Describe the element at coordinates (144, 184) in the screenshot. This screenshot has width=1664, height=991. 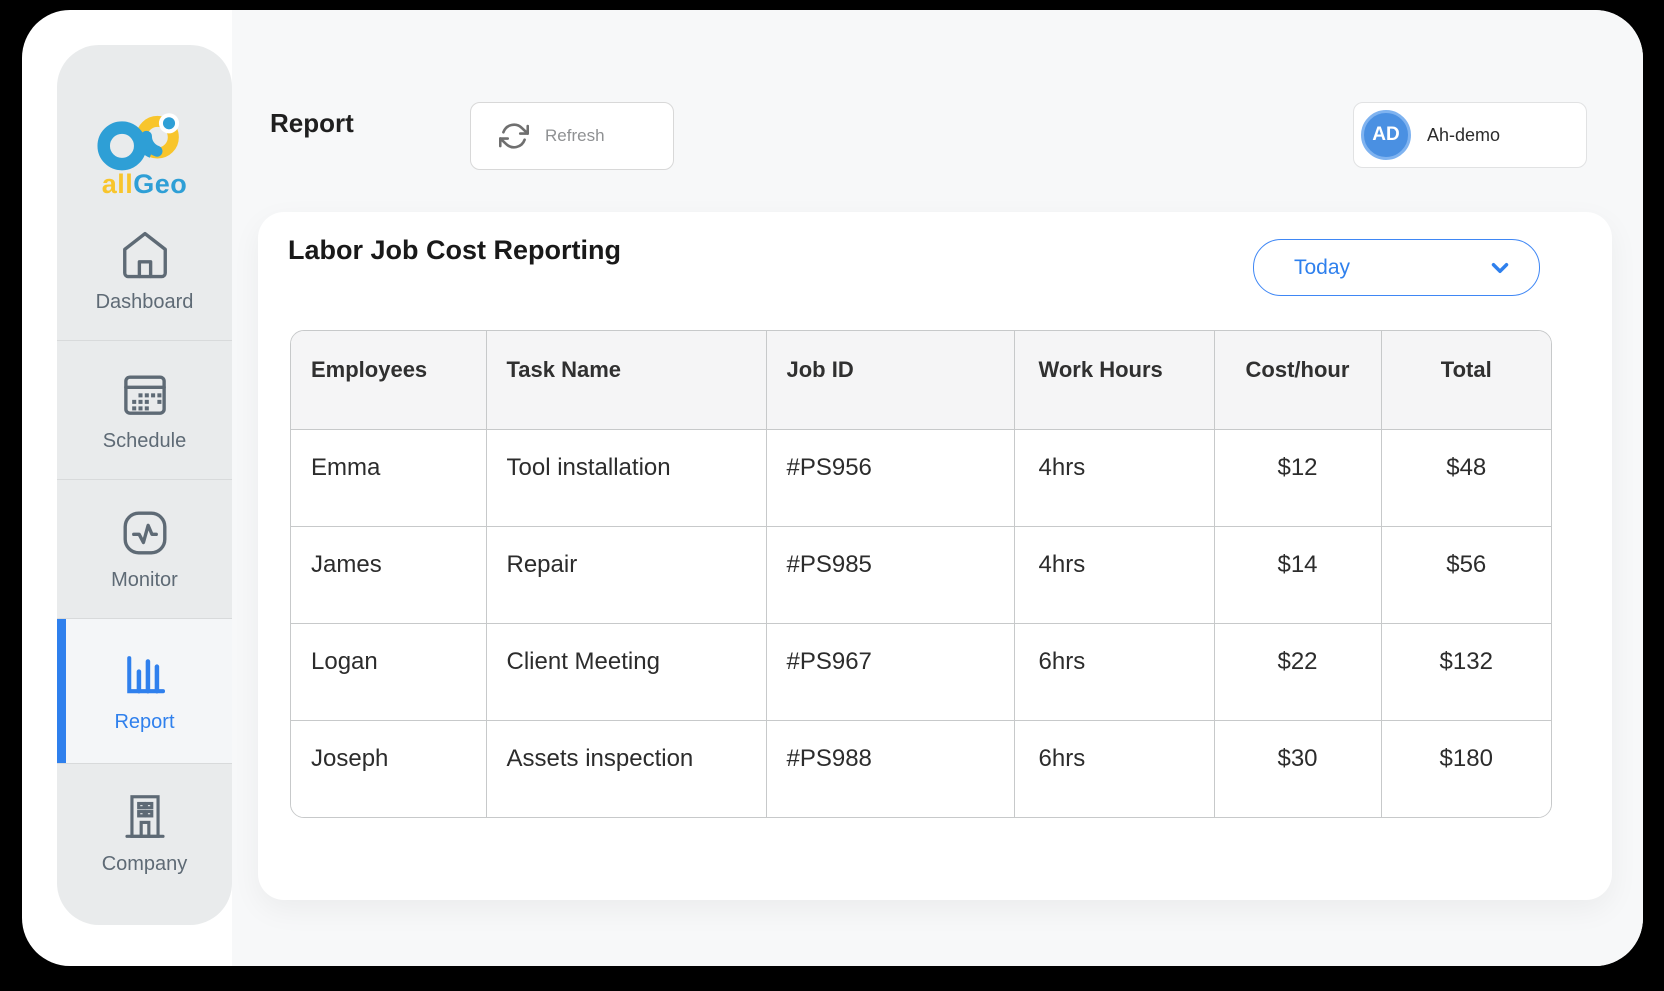
I see `allgeo-logo-text: allGeo` at that location.